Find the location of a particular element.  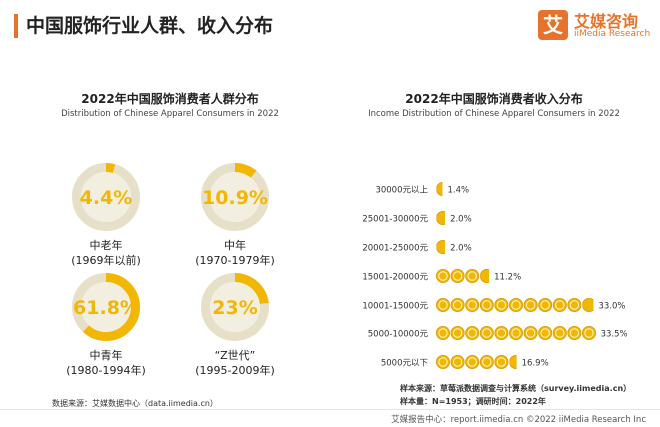

footer-divider is located at coordinates (330, 409).